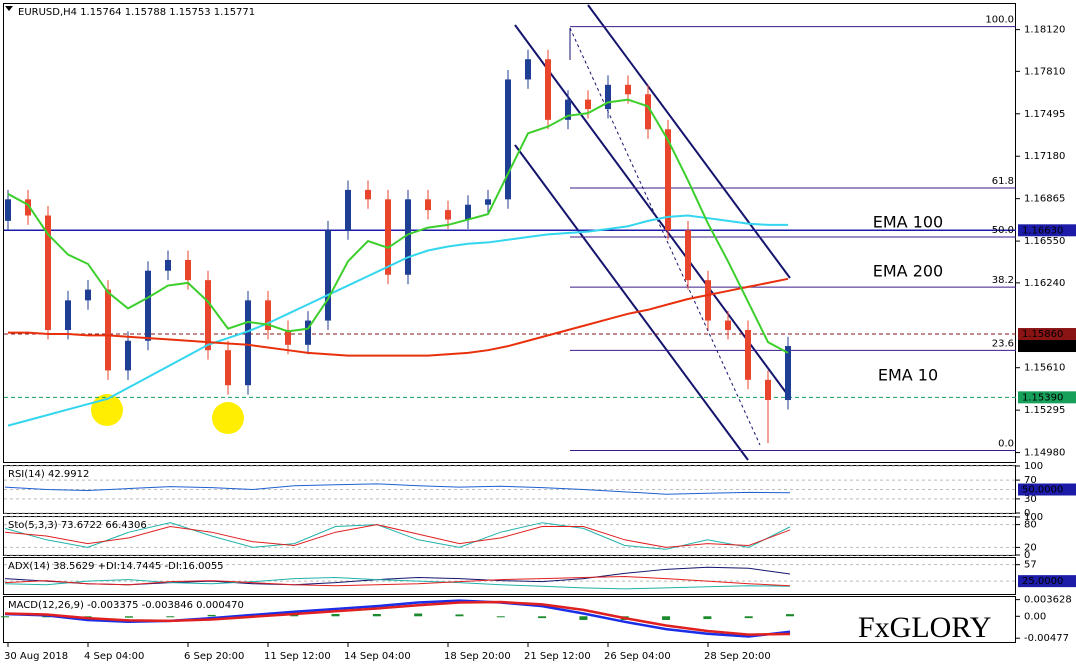 The height and width of the screenshot is (669, 1076). I want to click on fib-label: 100.0, so click(999, 20).